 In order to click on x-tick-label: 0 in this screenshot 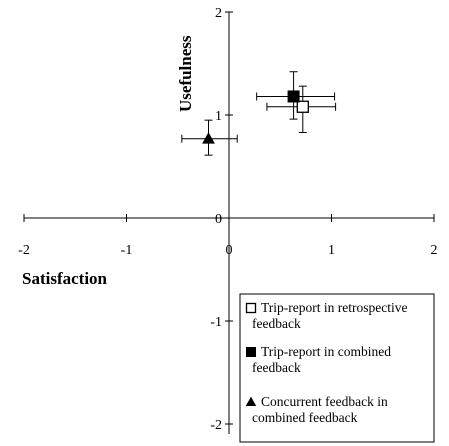, I will do `click(229, 250)`.